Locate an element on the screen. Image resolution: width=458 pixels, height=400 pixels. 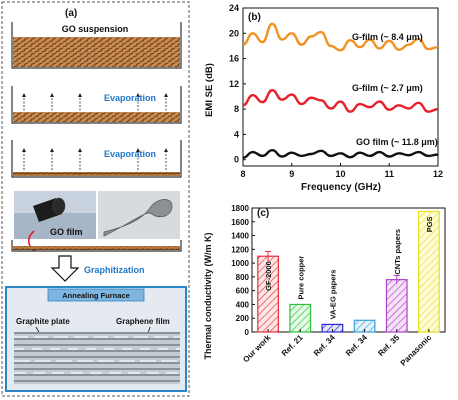
series-label: G-film (~ 2.7 μm) is located at coordinates (387, 88).